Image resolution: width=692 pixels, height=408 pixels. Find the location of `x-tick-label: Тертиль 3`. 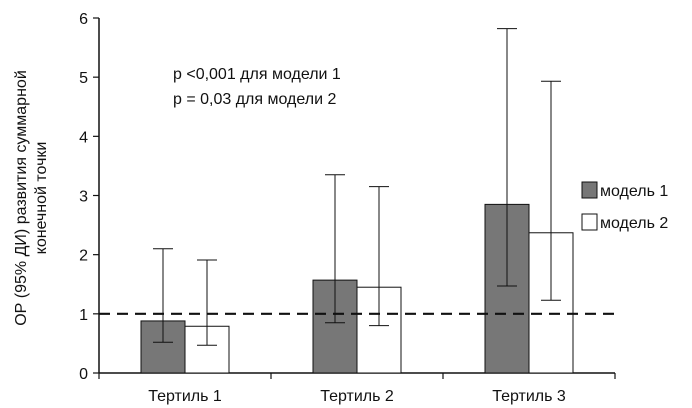

x-tick-label: Тертиль 3 is located at coordinates (529, 396).